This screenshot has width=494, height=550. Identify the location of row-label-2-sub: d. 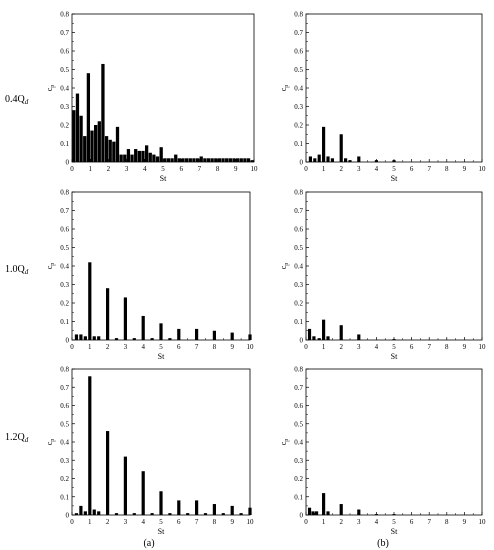
(27, 440).